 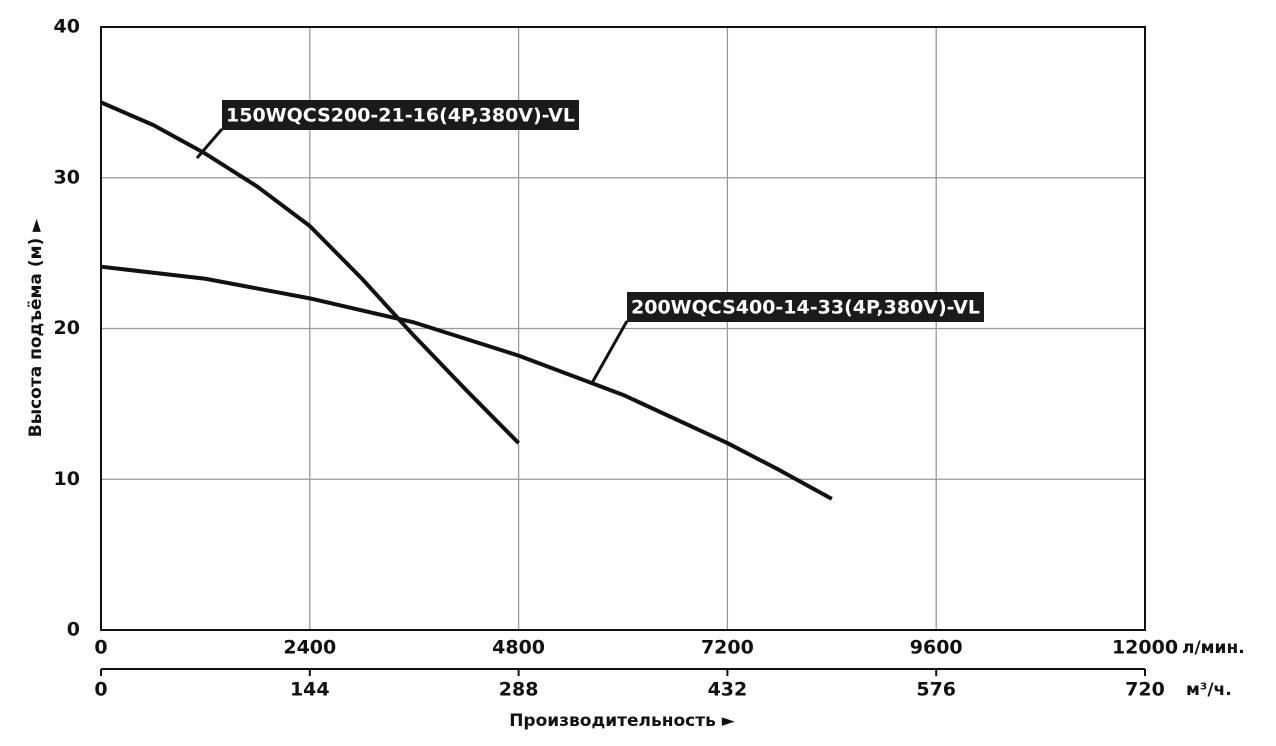 What do you see at coordinates (67, 479) in the screenshot?
I see `y-tick-label: 10` at bounding box center [67, 479].